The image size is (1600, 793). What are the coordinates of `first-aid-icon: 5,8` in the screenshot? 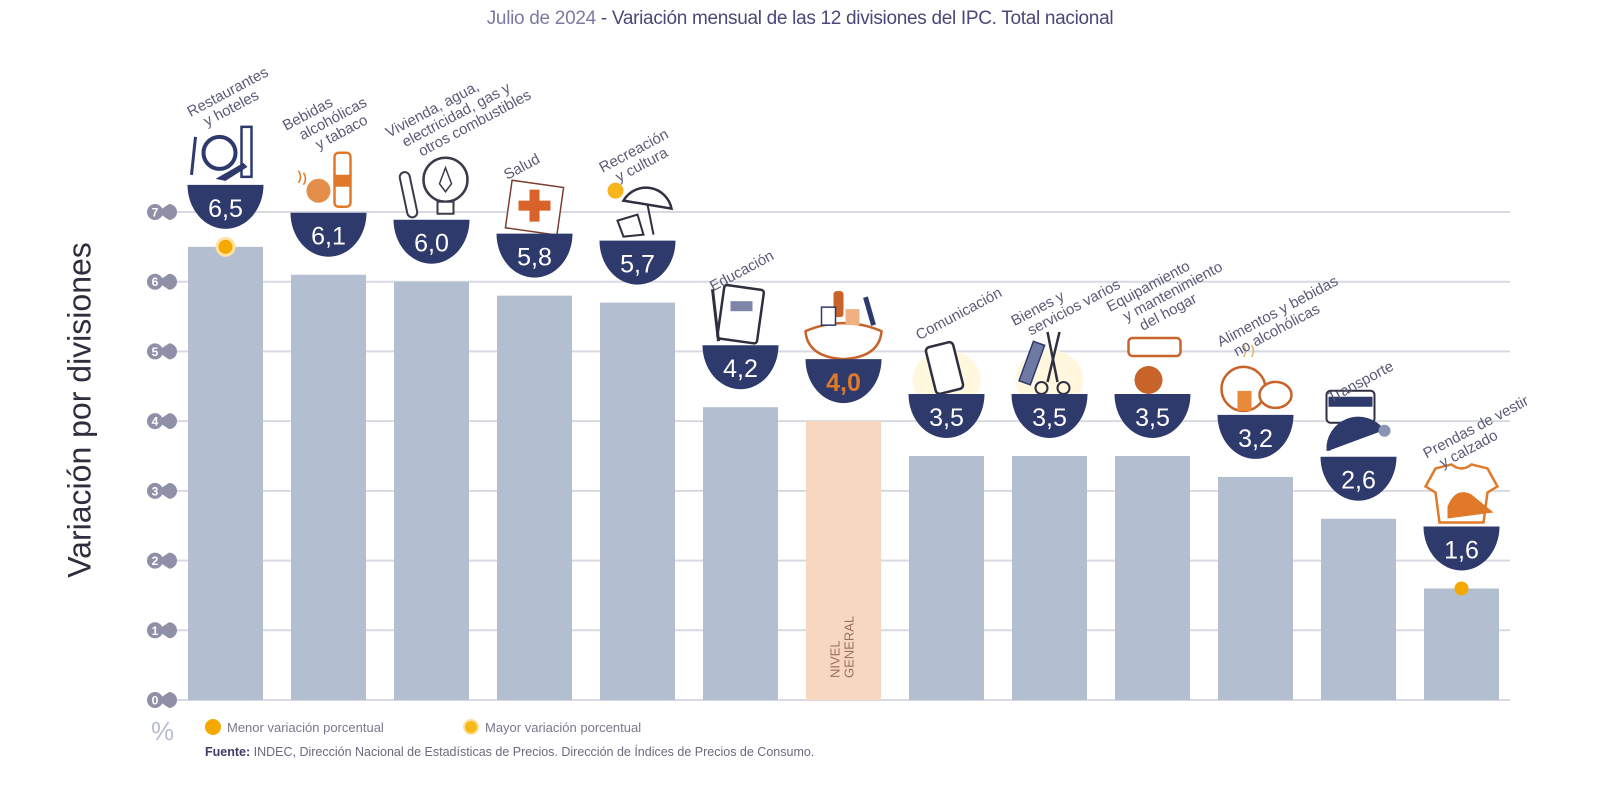 It's located at (534, 228).